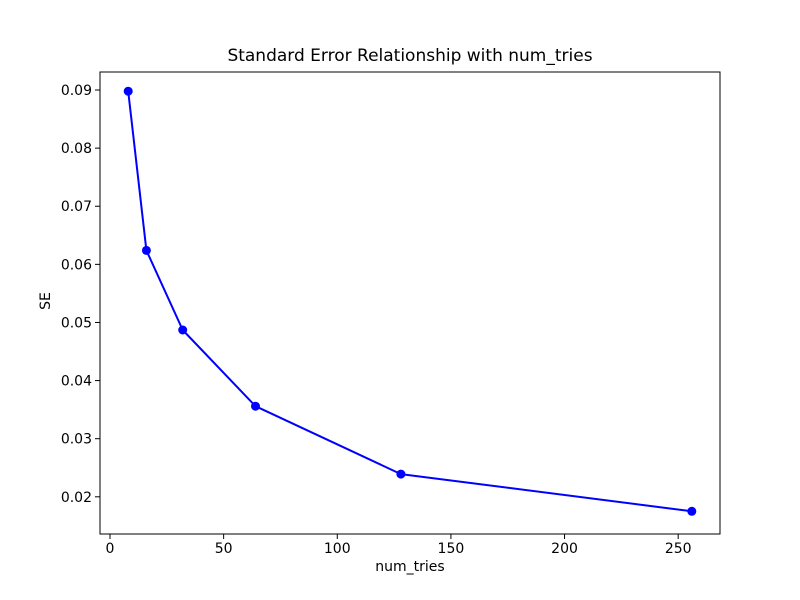 The image size is (800, 600). Describe the element at coordinates (110, 549) in the screenshot. I see `x-tick-label: 0` at that location.